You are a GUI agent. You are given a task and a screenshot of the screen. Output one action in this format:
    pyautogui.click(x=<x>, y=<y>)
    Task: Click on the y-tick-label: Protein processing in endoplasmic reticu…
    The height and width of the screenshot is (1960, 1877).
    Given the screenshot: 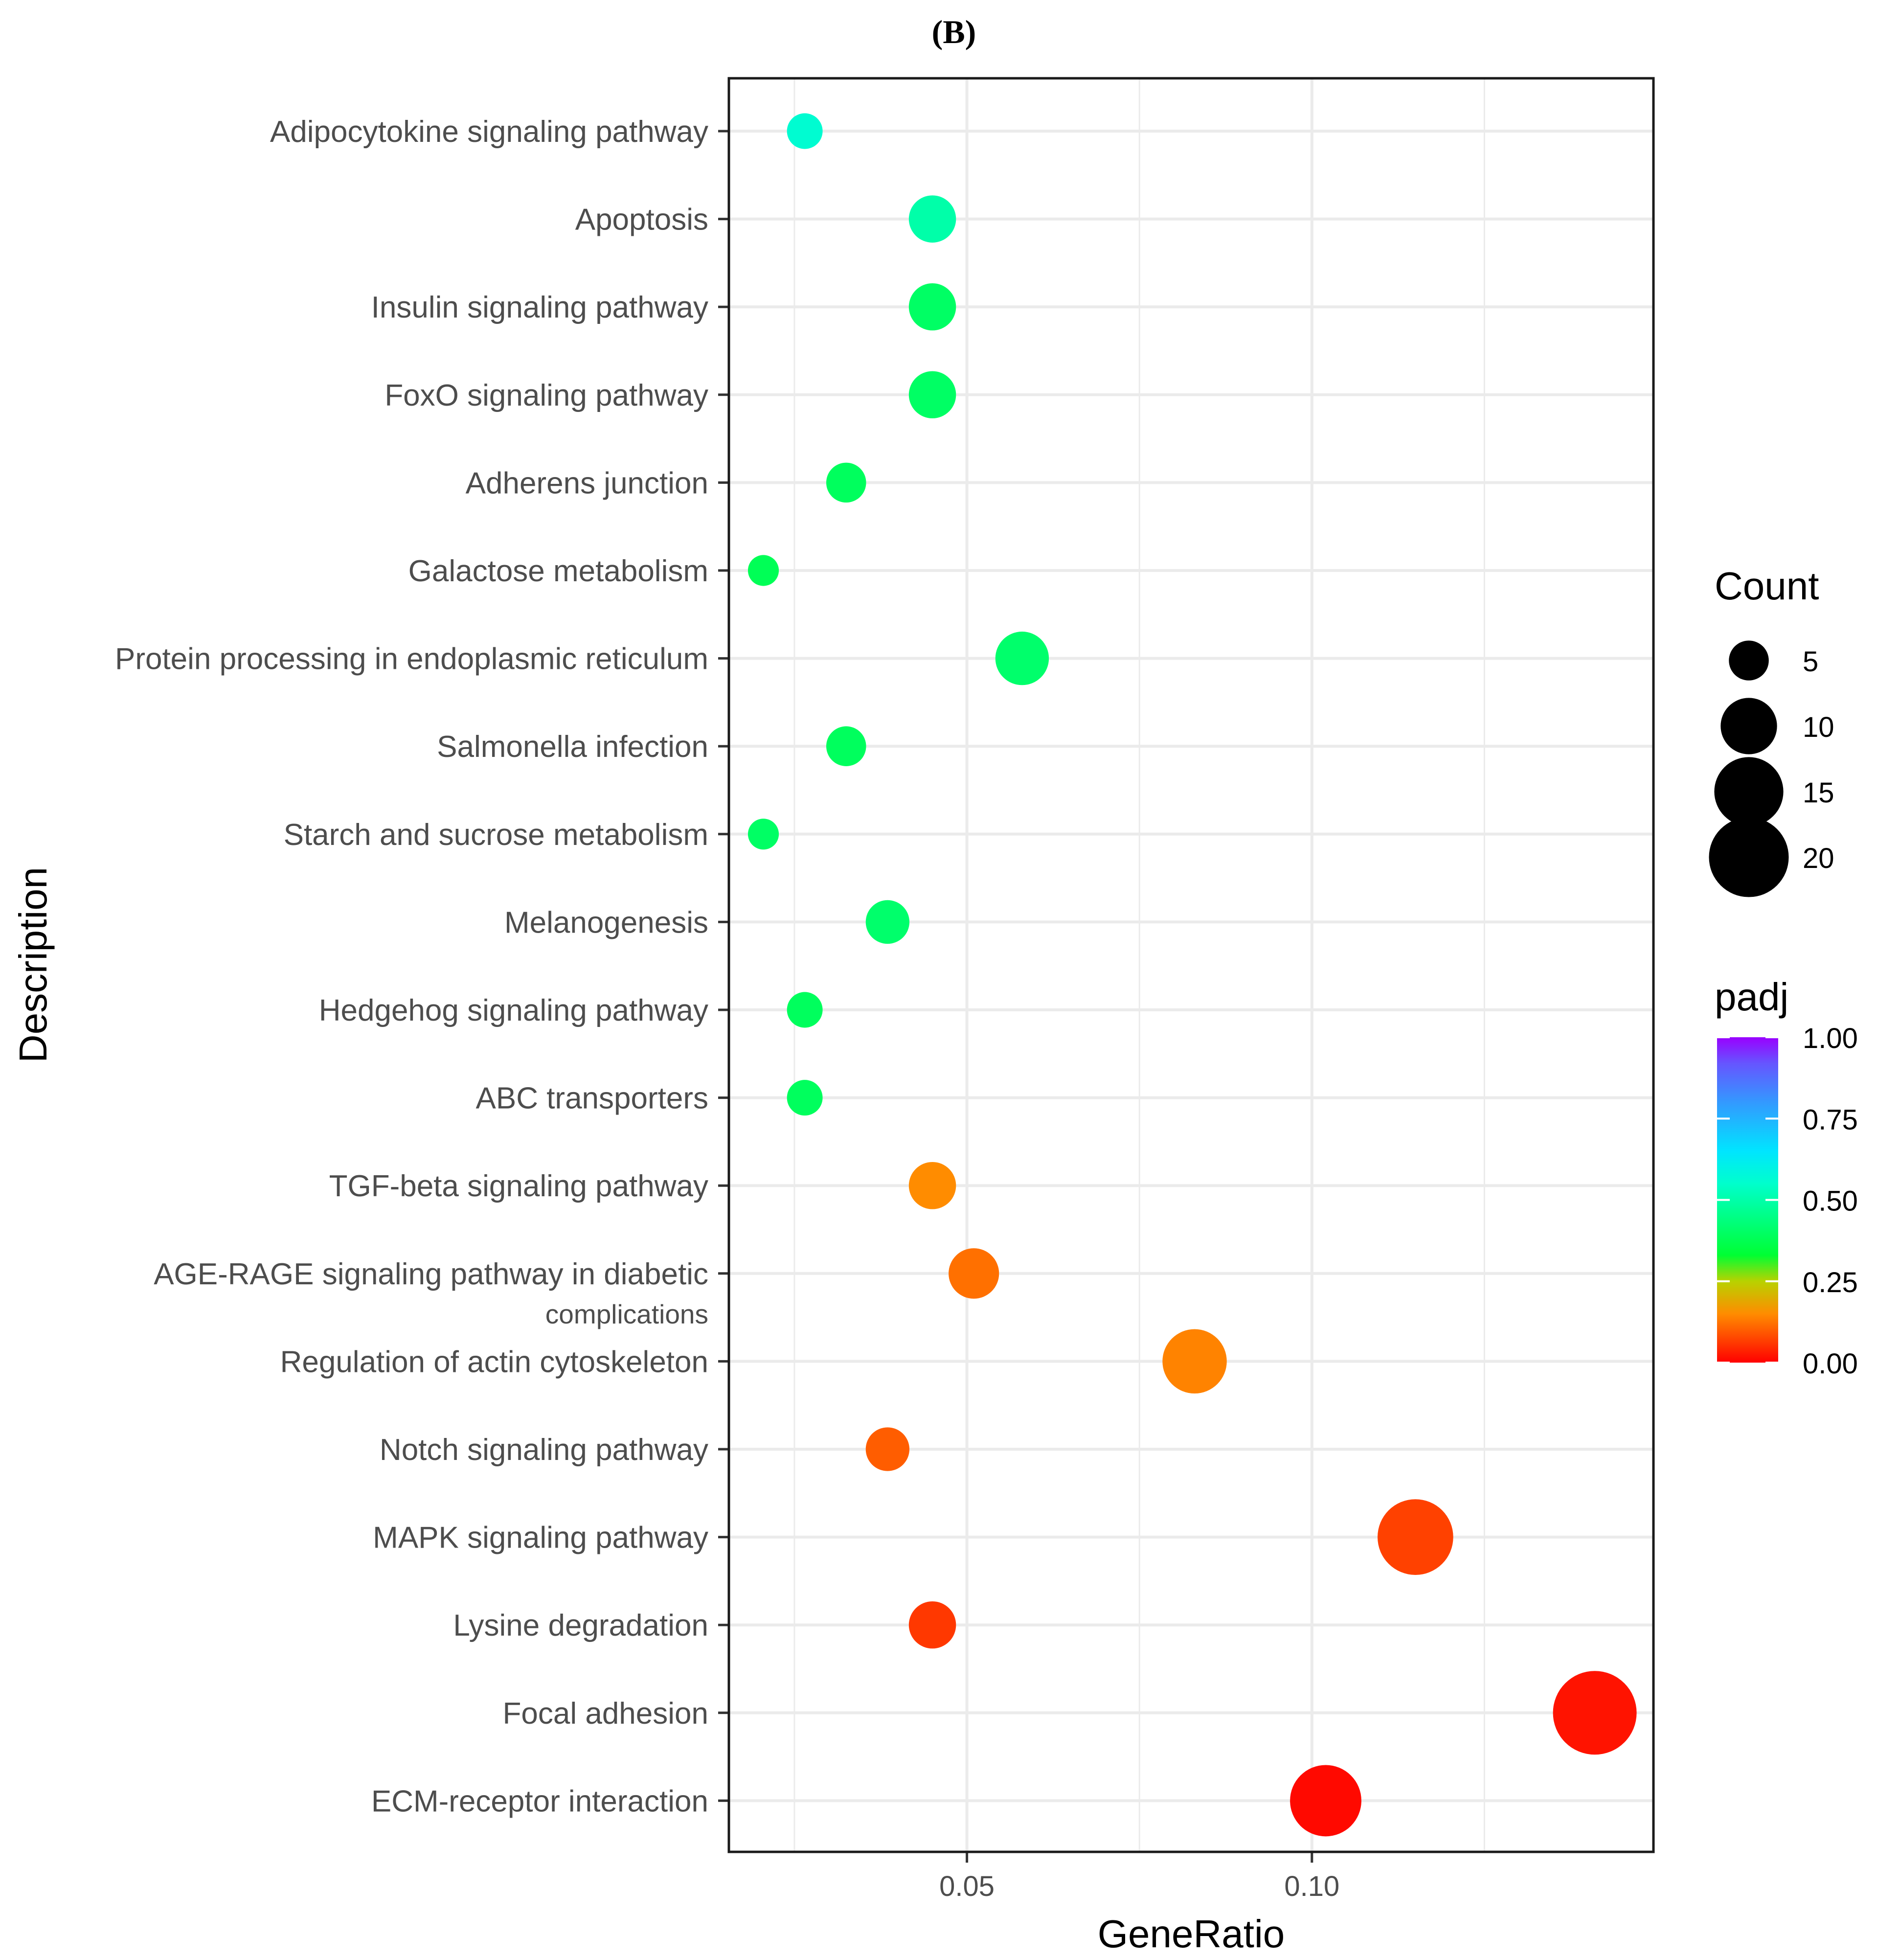 What is the action you would take?
    pyautogui.click(x=411, y=659)
    